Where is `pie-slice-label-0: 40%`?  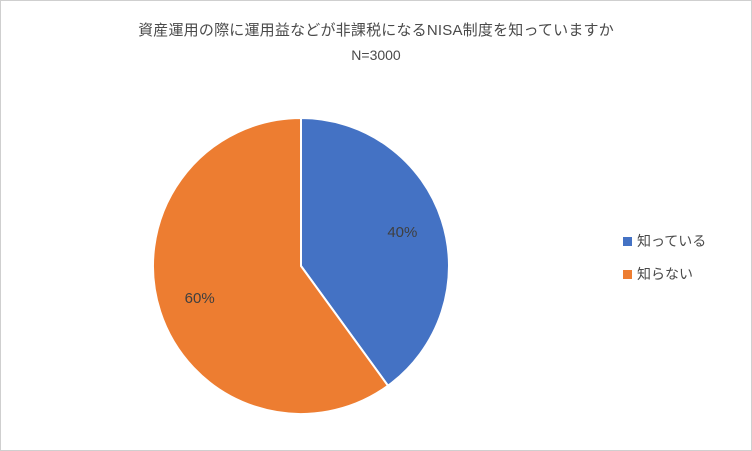 pie-slice-label-0: 40% is located at coordinates (402, 232).